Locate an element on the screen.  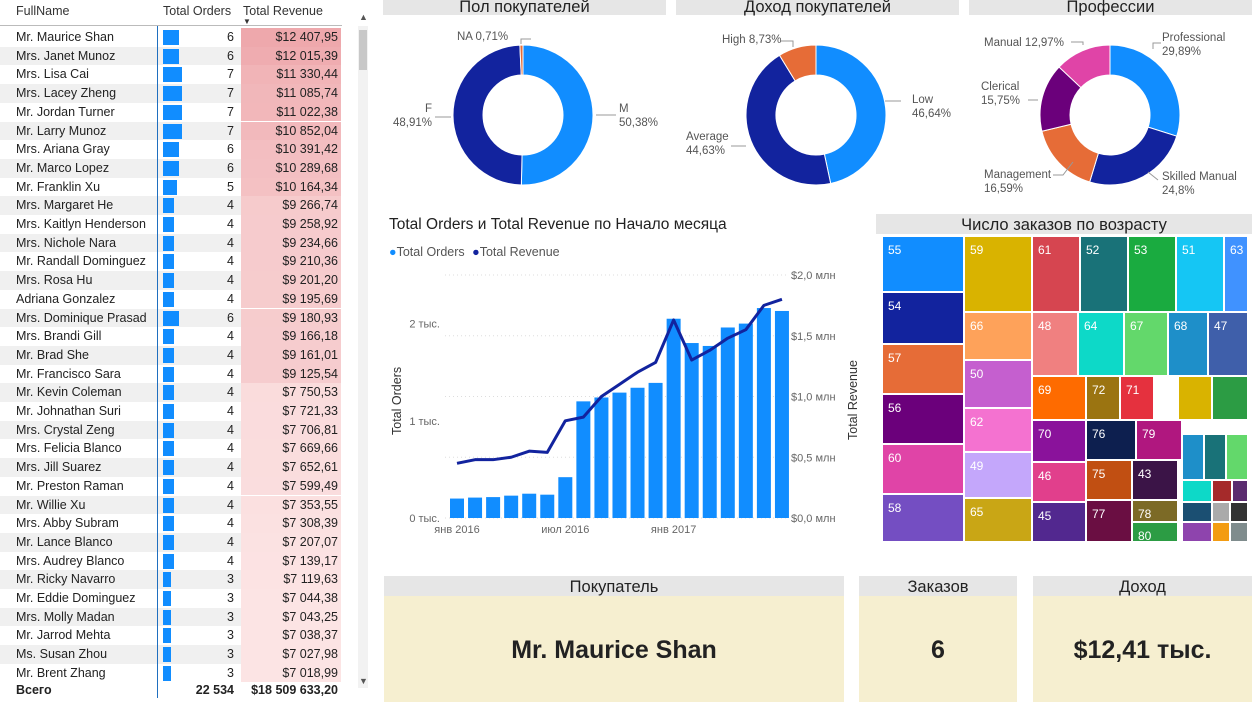
table-row: Mr. Eddie Dominguez 3 $7 044,38 is located at coordinates (170, 598).